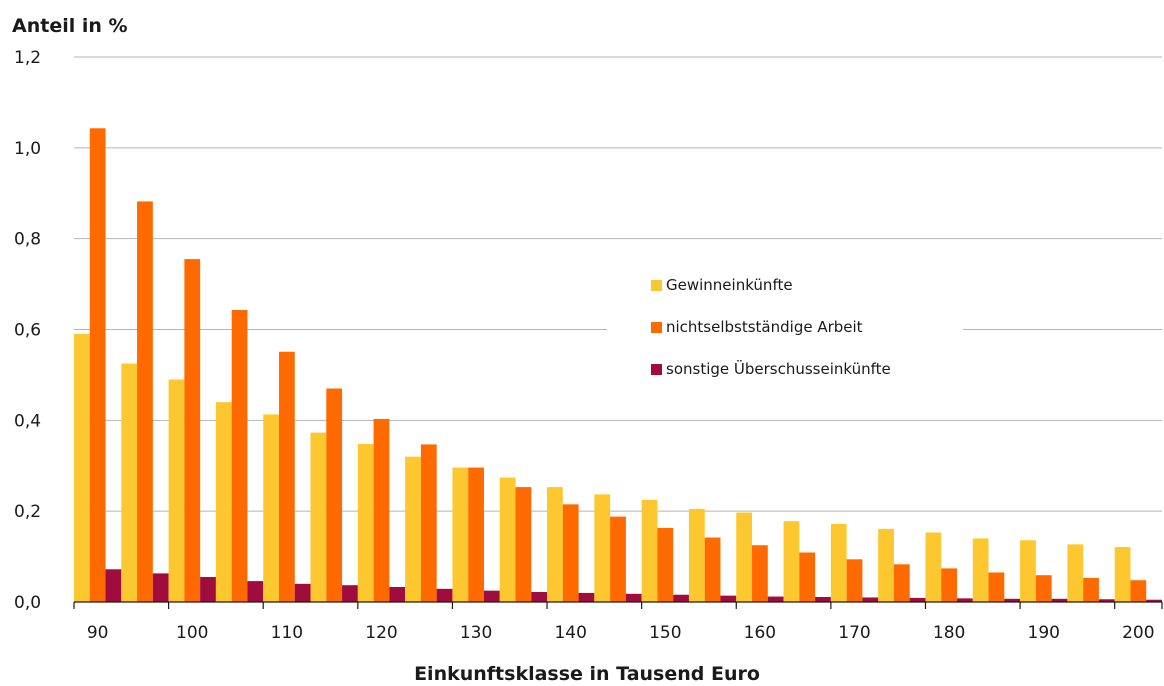  Describe the element at coordinates (618, 622) in the screenshot. I see `x-ticks: 90 100 110 120 130 140 150 160 170 180 190 200` at that location.